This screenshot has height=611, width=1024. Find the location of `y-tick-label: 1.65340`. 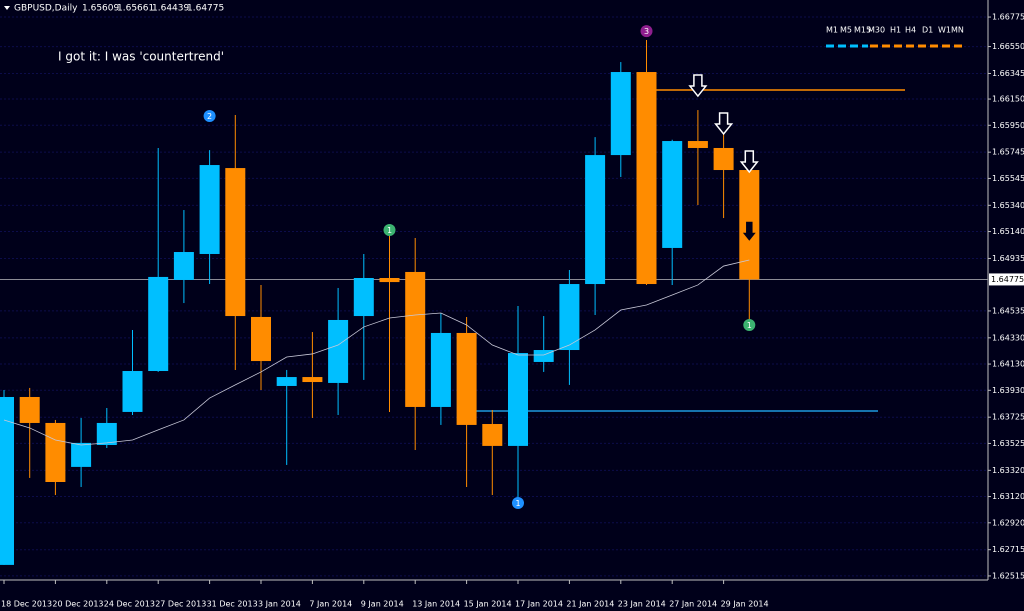

y-tick-label: 1.65340 is located at coordinates (1008, 205).